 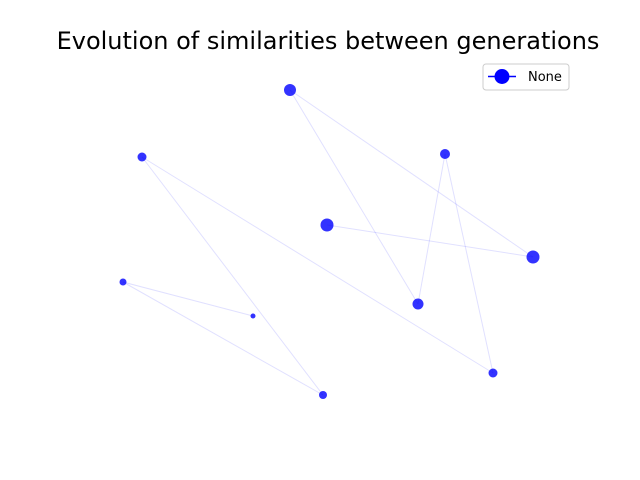 What do you see at coordinates (502, 76) in the screenshot?
I see `legend-marker-swatch` at bounding box center [502, 76].